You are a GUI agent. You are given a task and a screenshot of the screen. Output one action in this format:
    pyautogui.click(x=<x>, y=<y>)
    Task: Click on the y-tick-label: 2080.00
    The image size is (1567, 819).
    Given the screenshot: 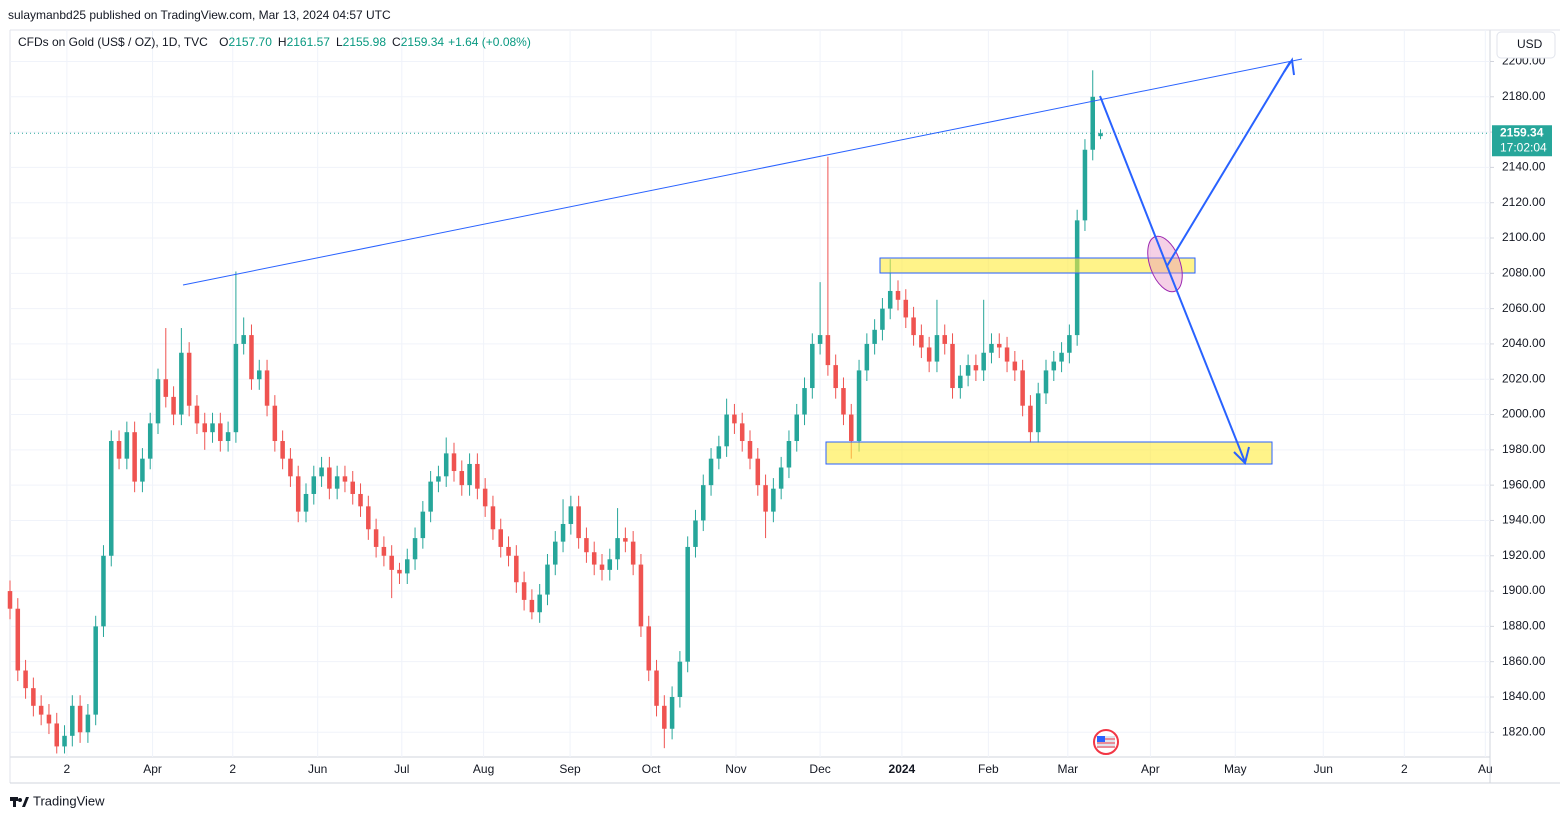 What is the action you would take?
    pyautogui.click(x=1524, y=272)
    